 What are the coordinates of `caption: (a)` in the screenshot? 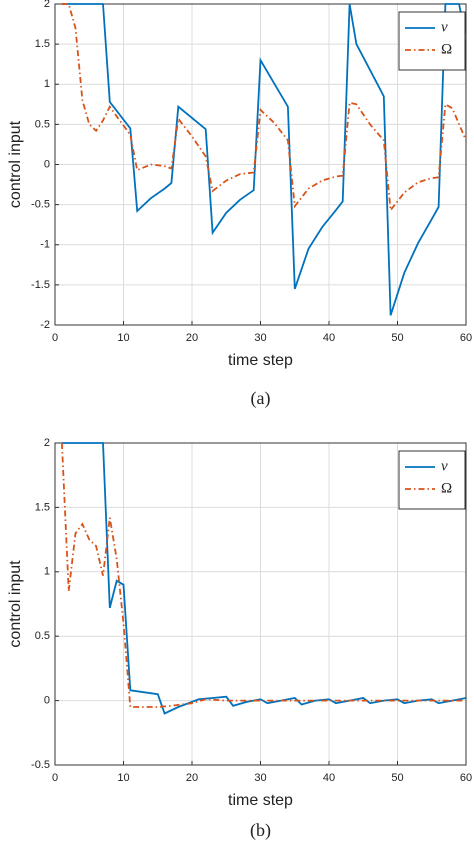 It's located at (261, 398).